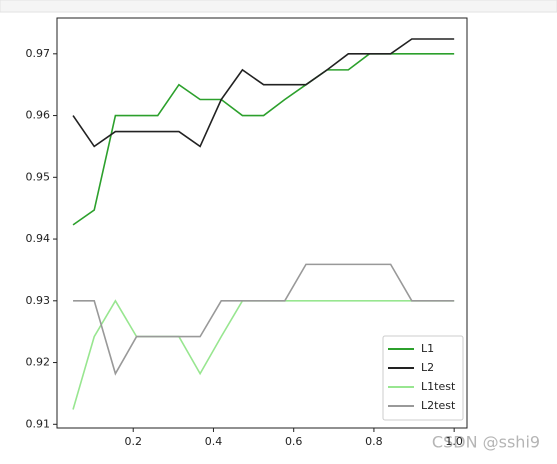 Image resolution: width=557 pixels, height=464 pixels. Describe the element at coordinates (454, 441) in the screenshot. I see `x-tick-label: 1.0` at that location.